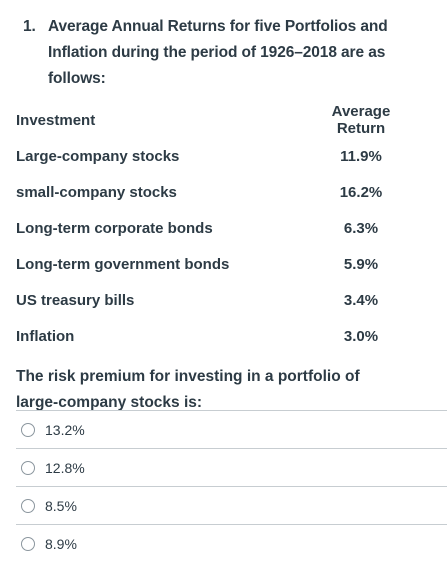 The height and width of the screenshot is (565, 447). I want to click on investment-cell: Large-company stocks, so click(98, 156).